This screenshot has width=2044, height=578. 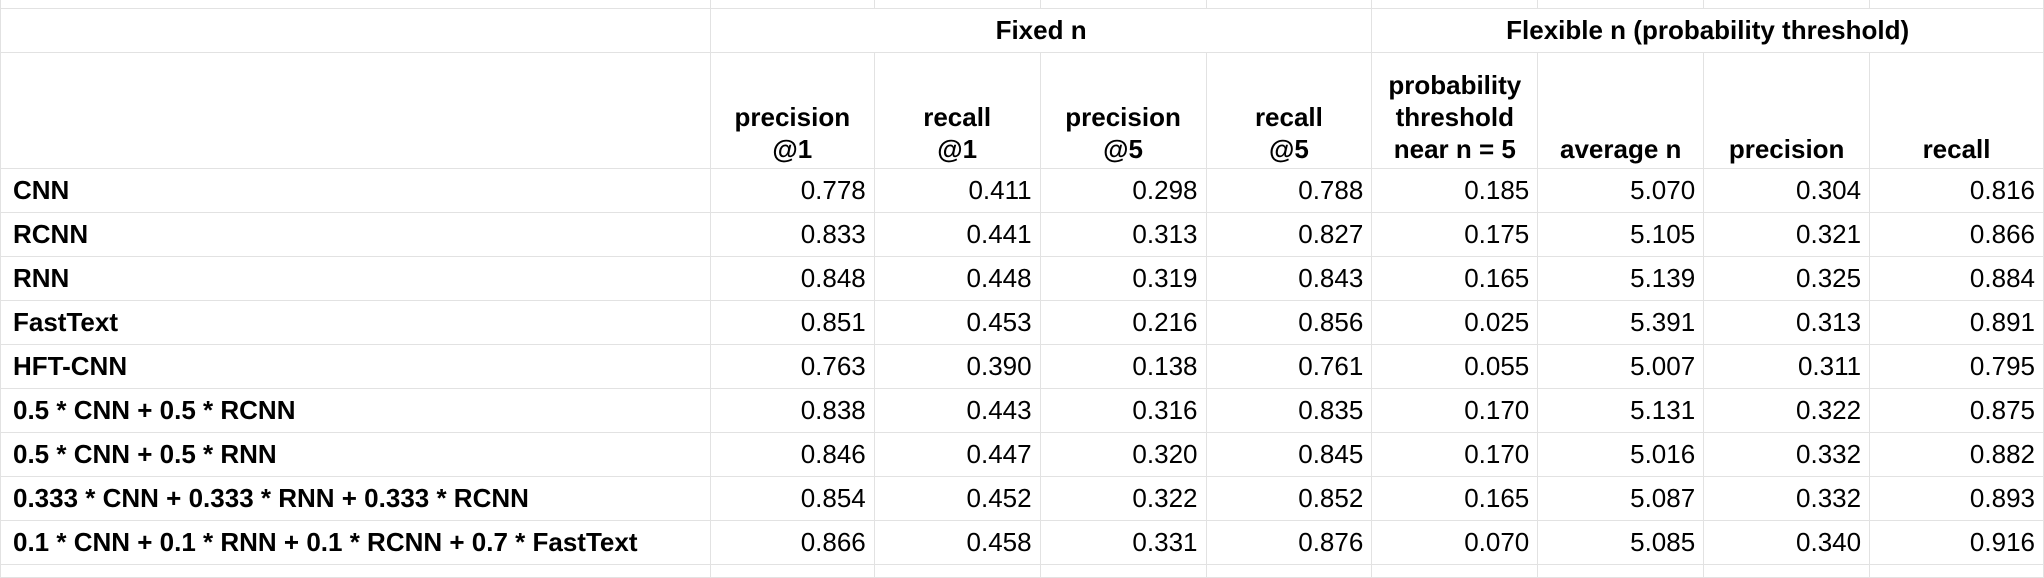 I want to click on metric-value-cell: 0.893, so click(x=1956, y=498).